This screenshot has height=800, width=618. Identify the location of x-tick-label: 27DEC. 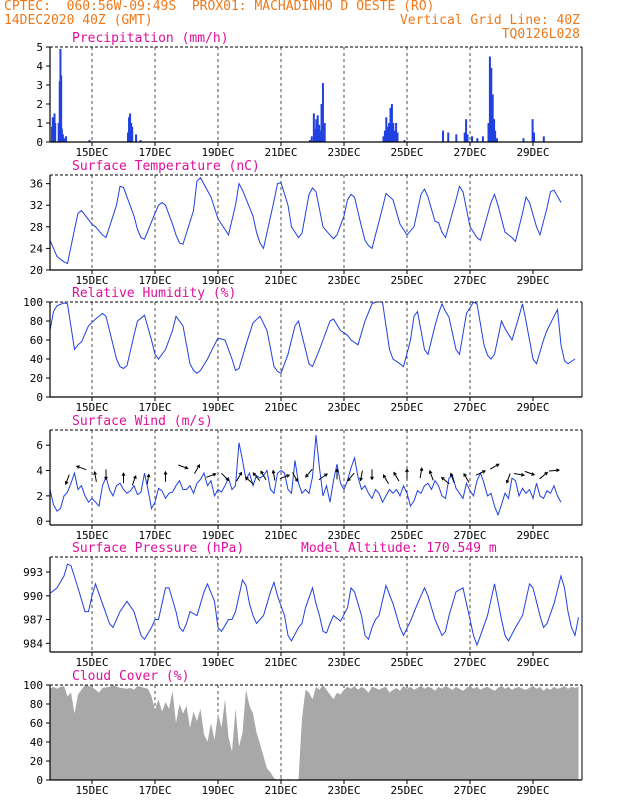
(469, 152).